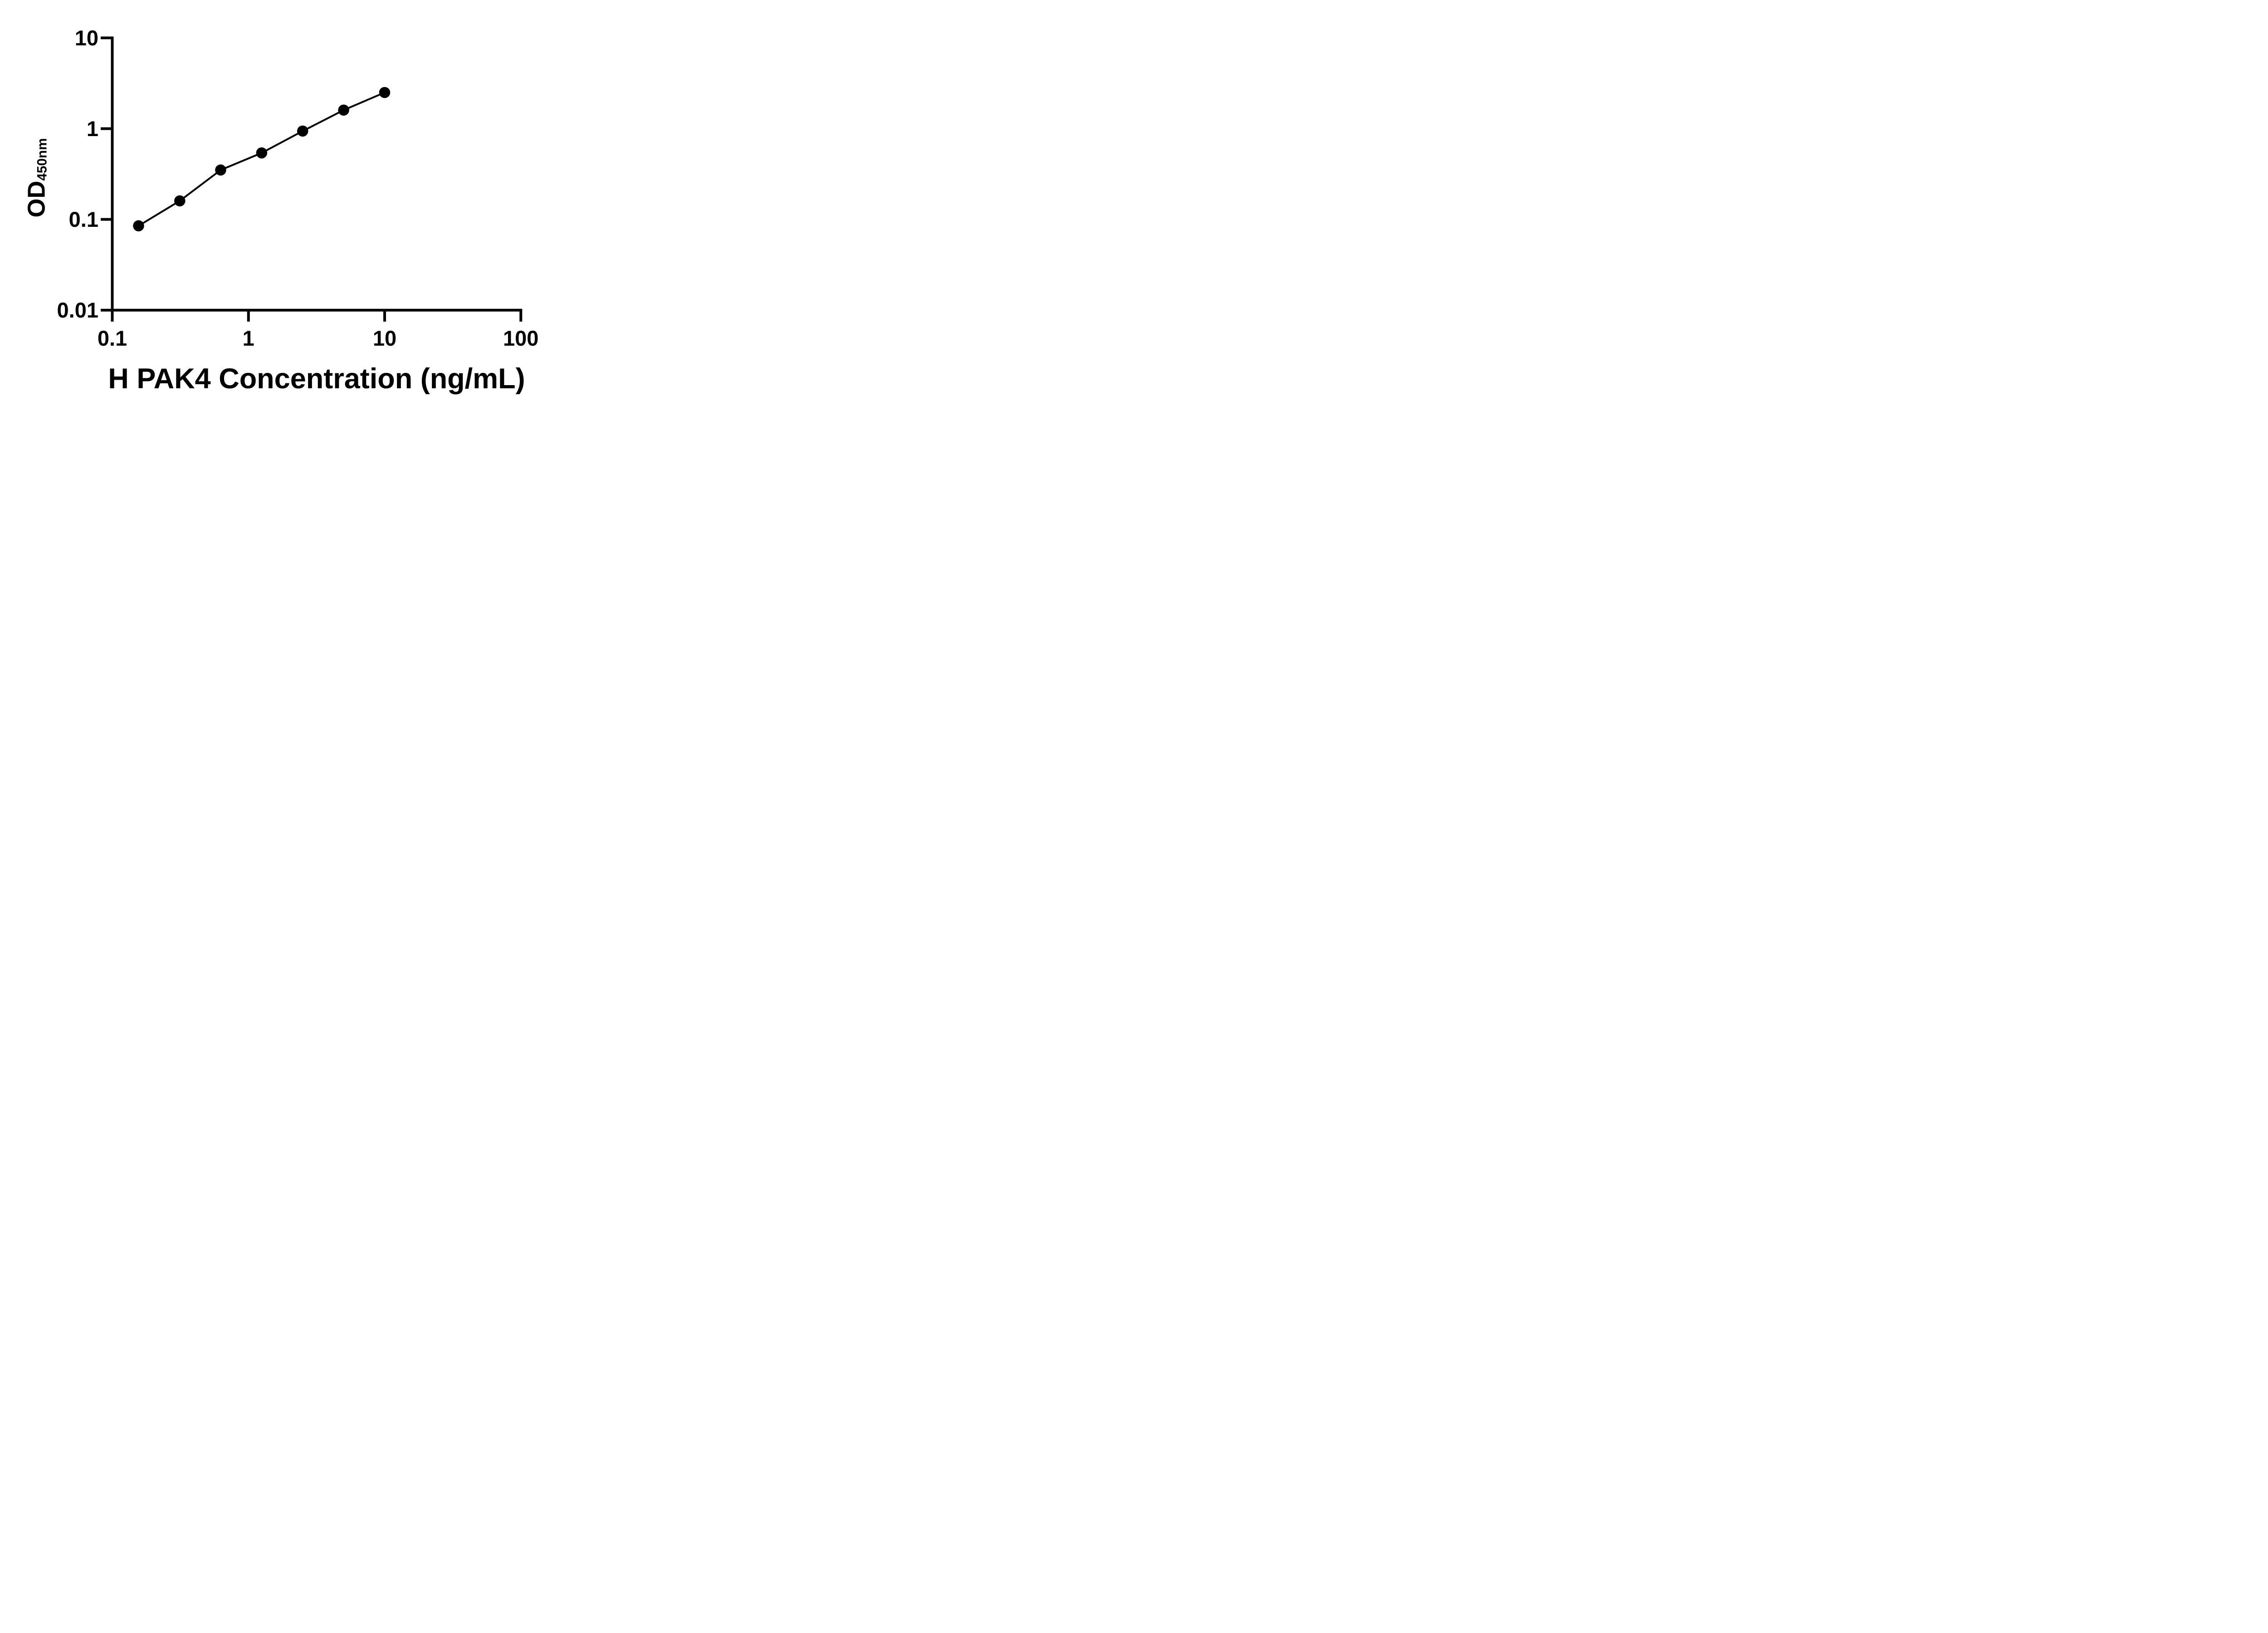 The image size is (2268, 1633). I want to click on y-tick-label-0.1: 0.1, so click(83, 219).